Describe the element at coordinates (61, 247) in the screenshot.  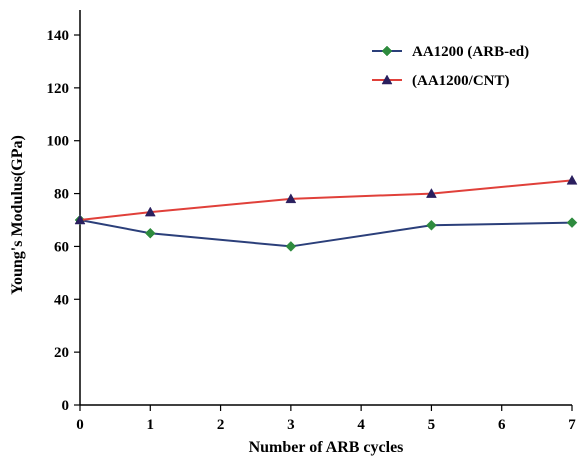
I see `y-tick-label: 60` at that location.